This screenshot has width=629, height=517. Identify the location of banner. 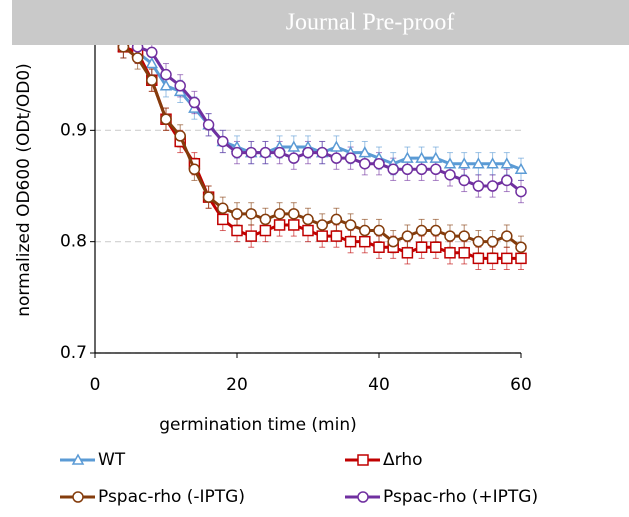
(320, 22).